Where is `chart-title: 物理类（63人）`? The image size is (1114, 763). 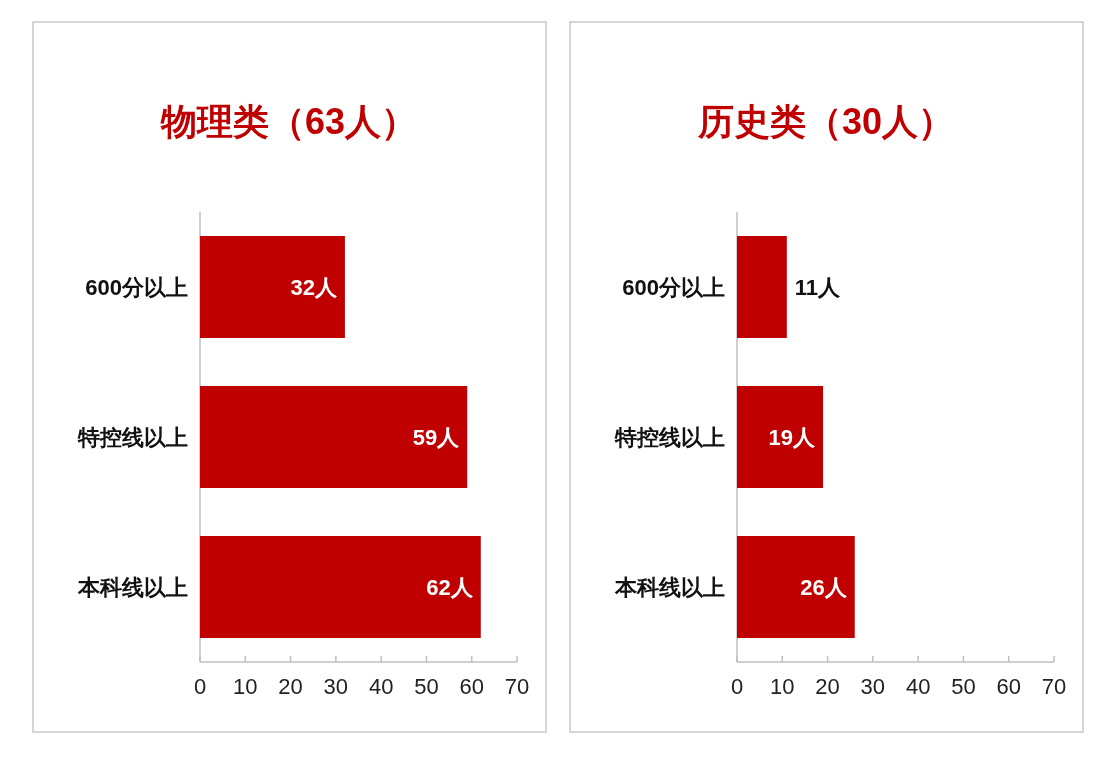 chart-title: 物理类（63人） is located at coordinates (288, 121).